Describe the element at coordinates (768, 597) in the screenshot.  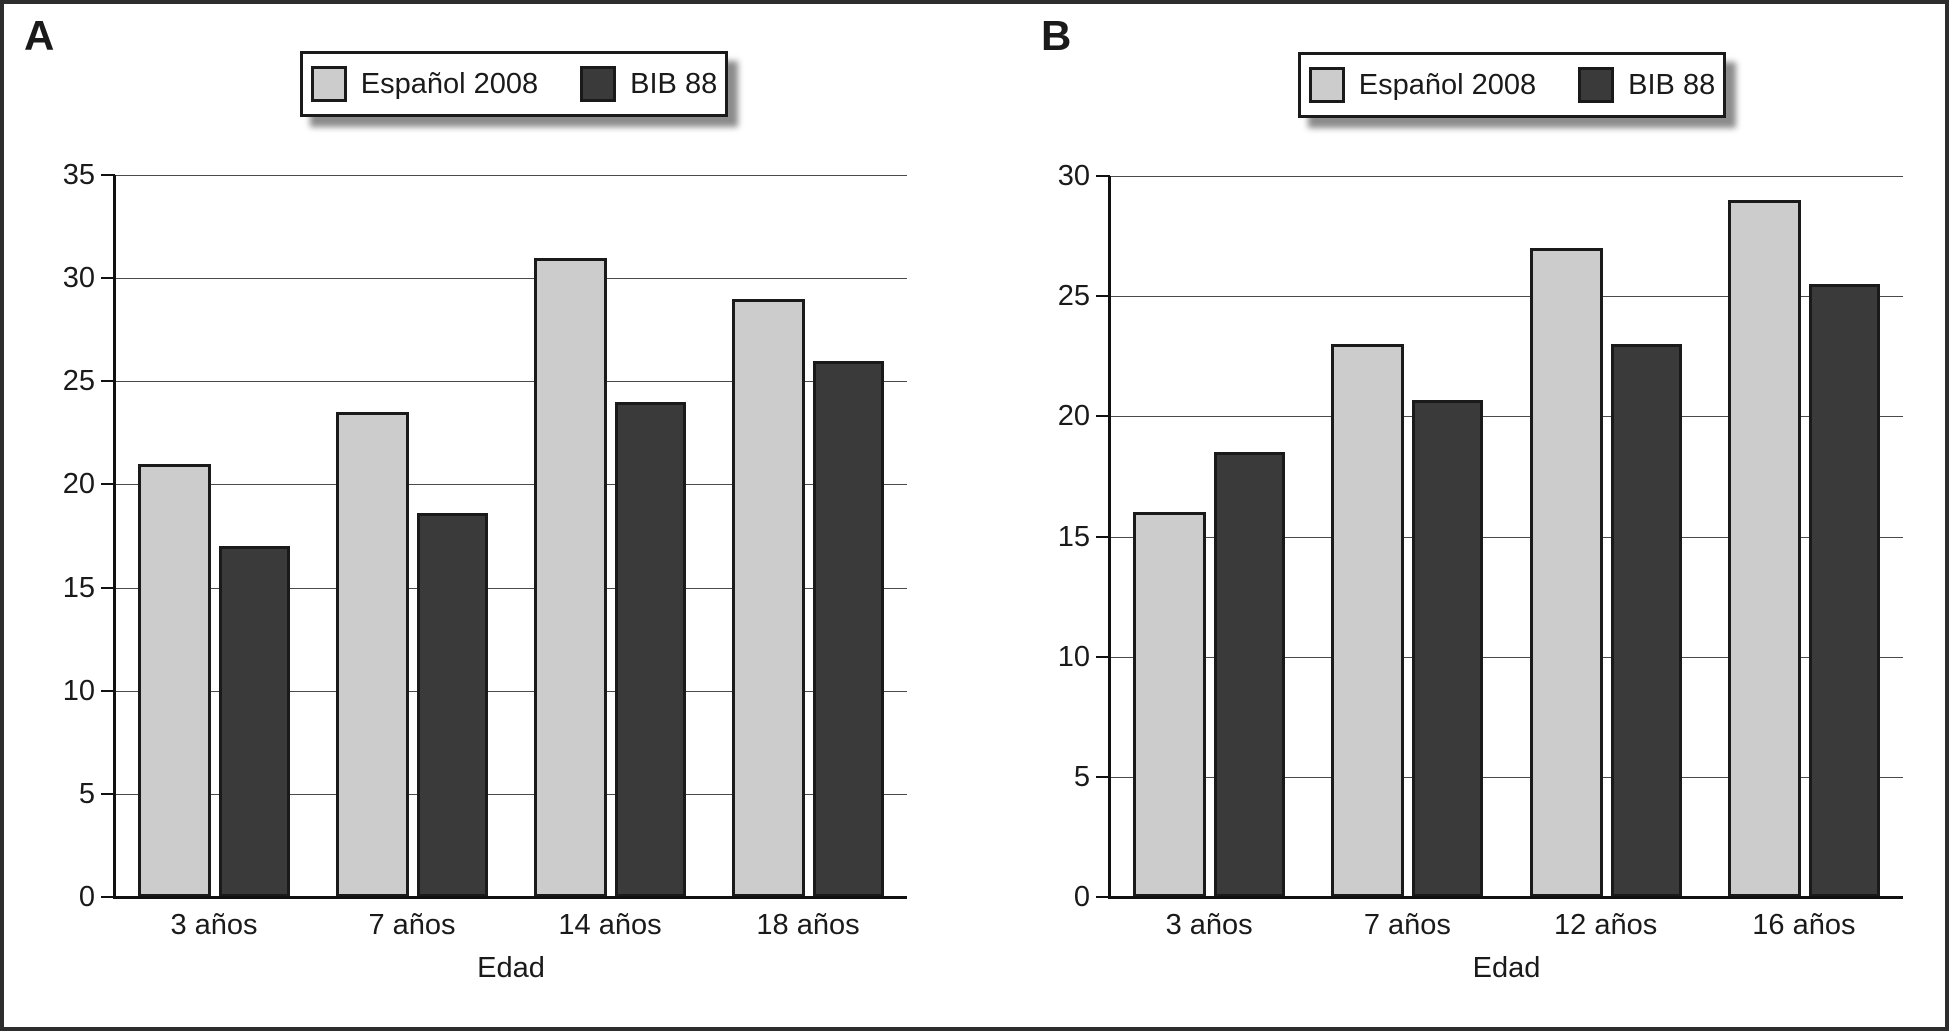
I see `bar-español-2008-18-años` at that location.